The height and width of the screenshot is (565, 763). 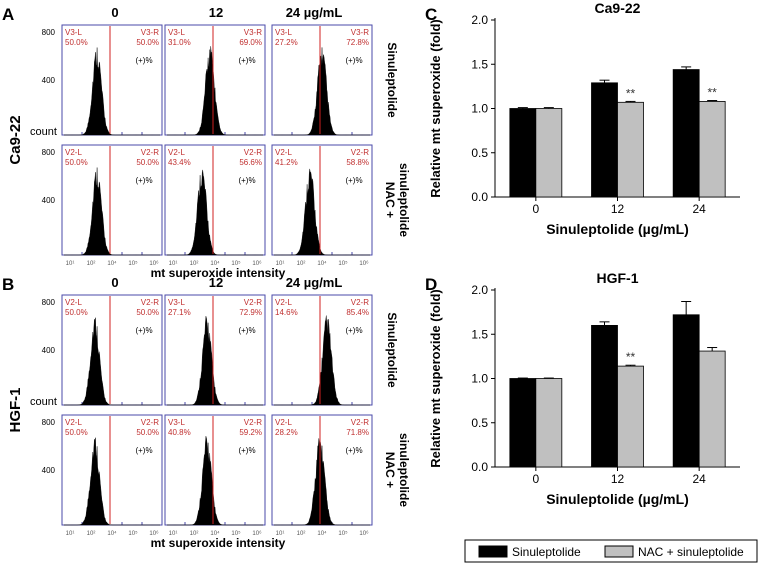 I want to click on gate-left-value: 27.2%, so click(x=286, y=42).